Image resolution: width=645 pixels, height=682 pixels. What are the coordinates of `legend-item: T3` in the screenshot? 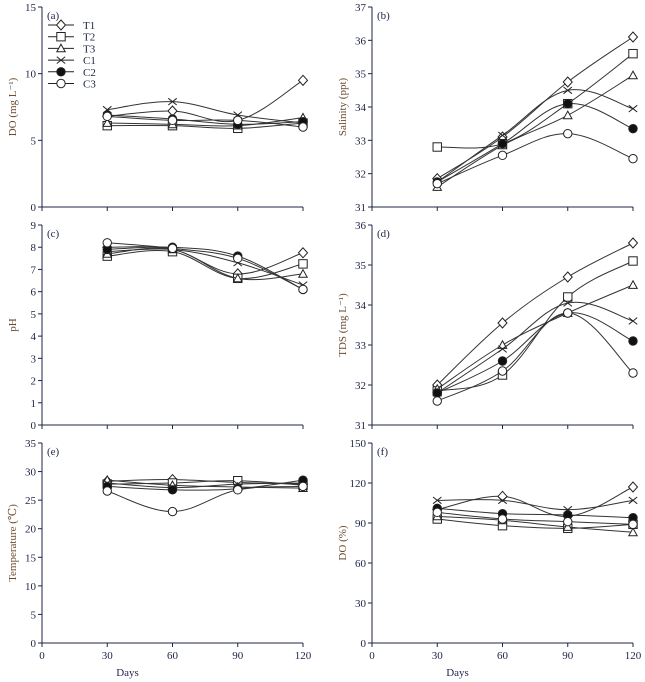 It's located at (72, 49).